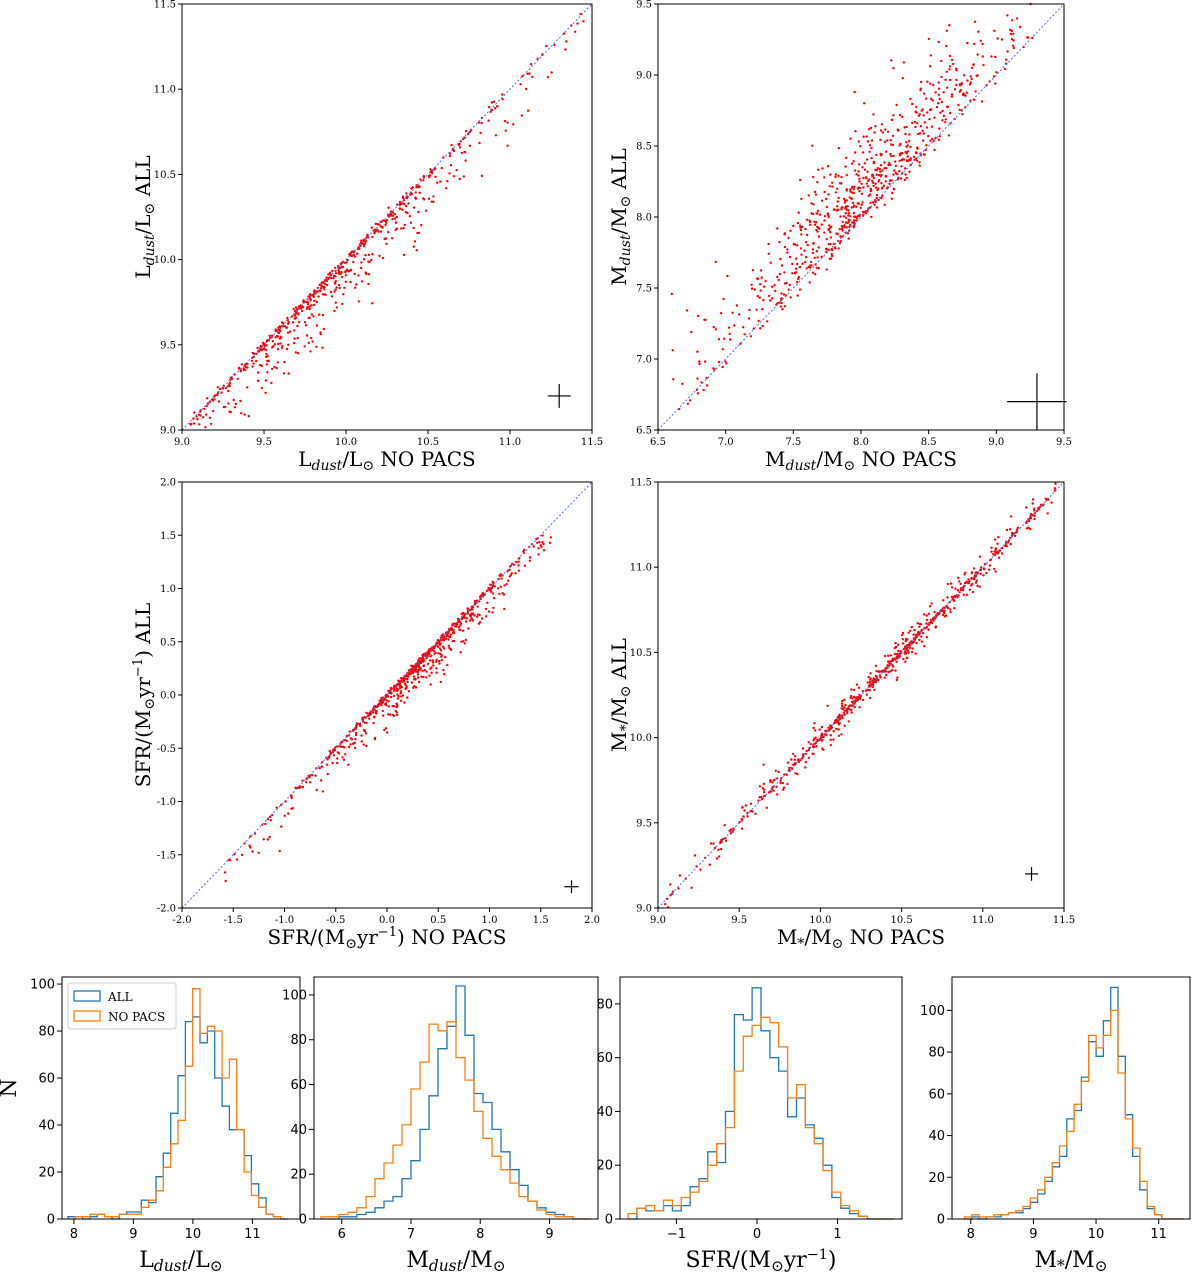 The width and height of the screenshot is (1200, 1274). I want to click on plot-frame, so click(456, 1098).